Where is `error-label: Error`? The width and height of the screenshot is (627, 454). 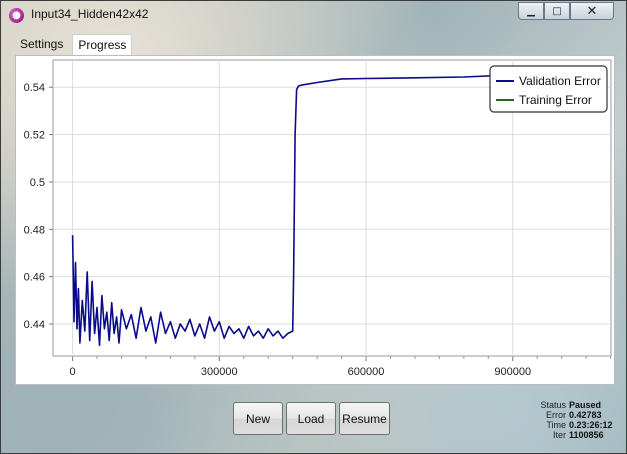
error-label: Error is located at coordinates (556, 415).